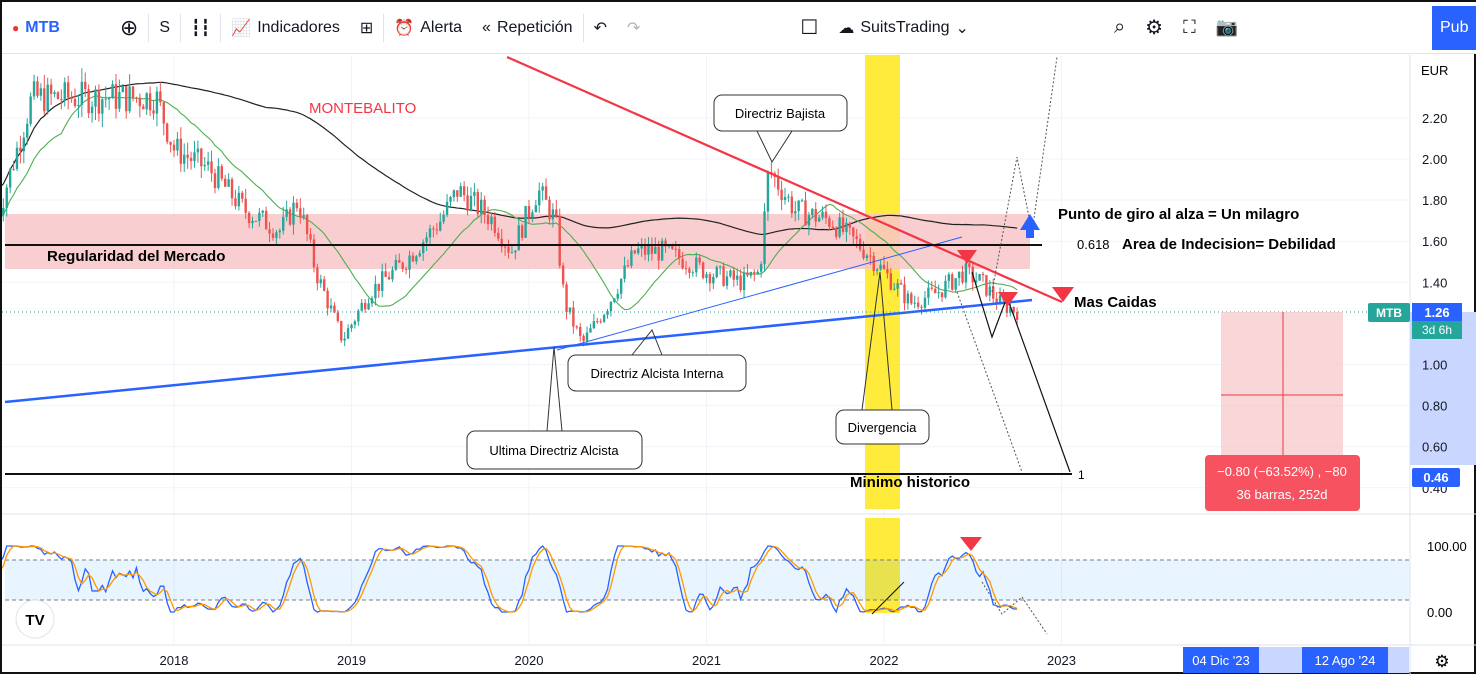 The image size is (1476, 676). I want to click on tradingview-logo, so click(35, 619).